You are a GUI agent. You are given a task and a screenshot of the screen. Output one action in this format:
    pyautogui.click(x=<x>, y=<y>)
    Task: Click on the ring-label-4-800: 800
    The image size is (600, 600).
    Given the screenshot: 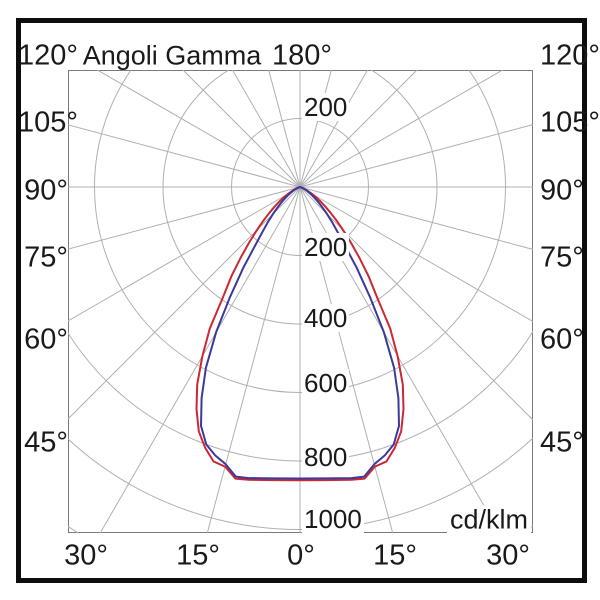 What is the action you would take?
    pyautogui.click(x=326, y=457)
    